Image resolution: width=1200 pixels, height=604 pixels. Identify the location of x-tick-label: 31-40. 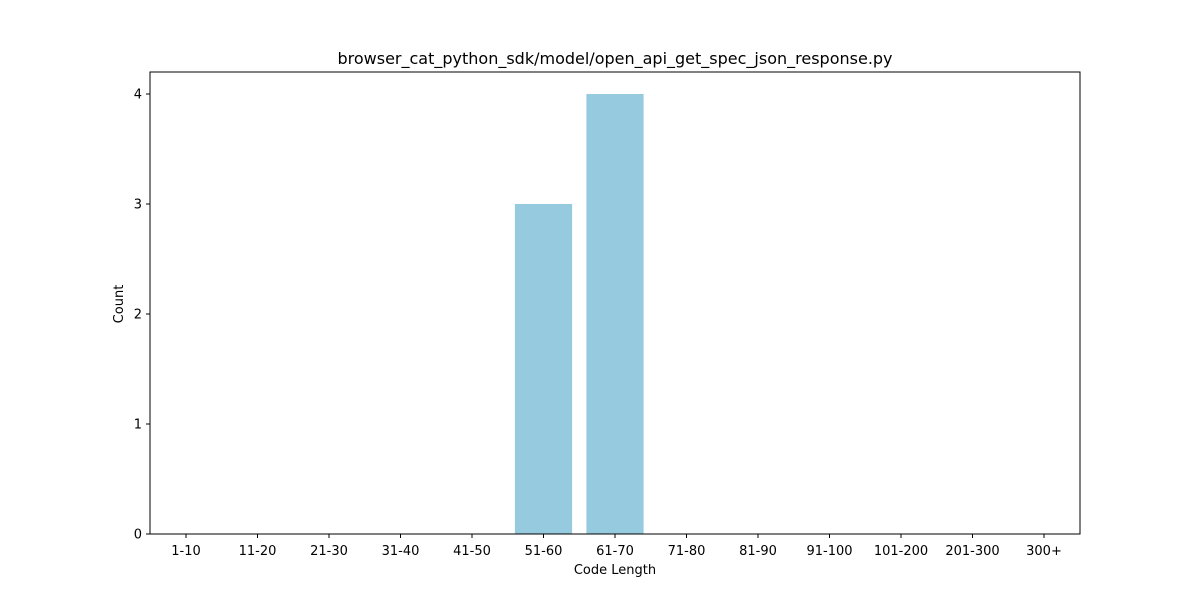
(401, 551).